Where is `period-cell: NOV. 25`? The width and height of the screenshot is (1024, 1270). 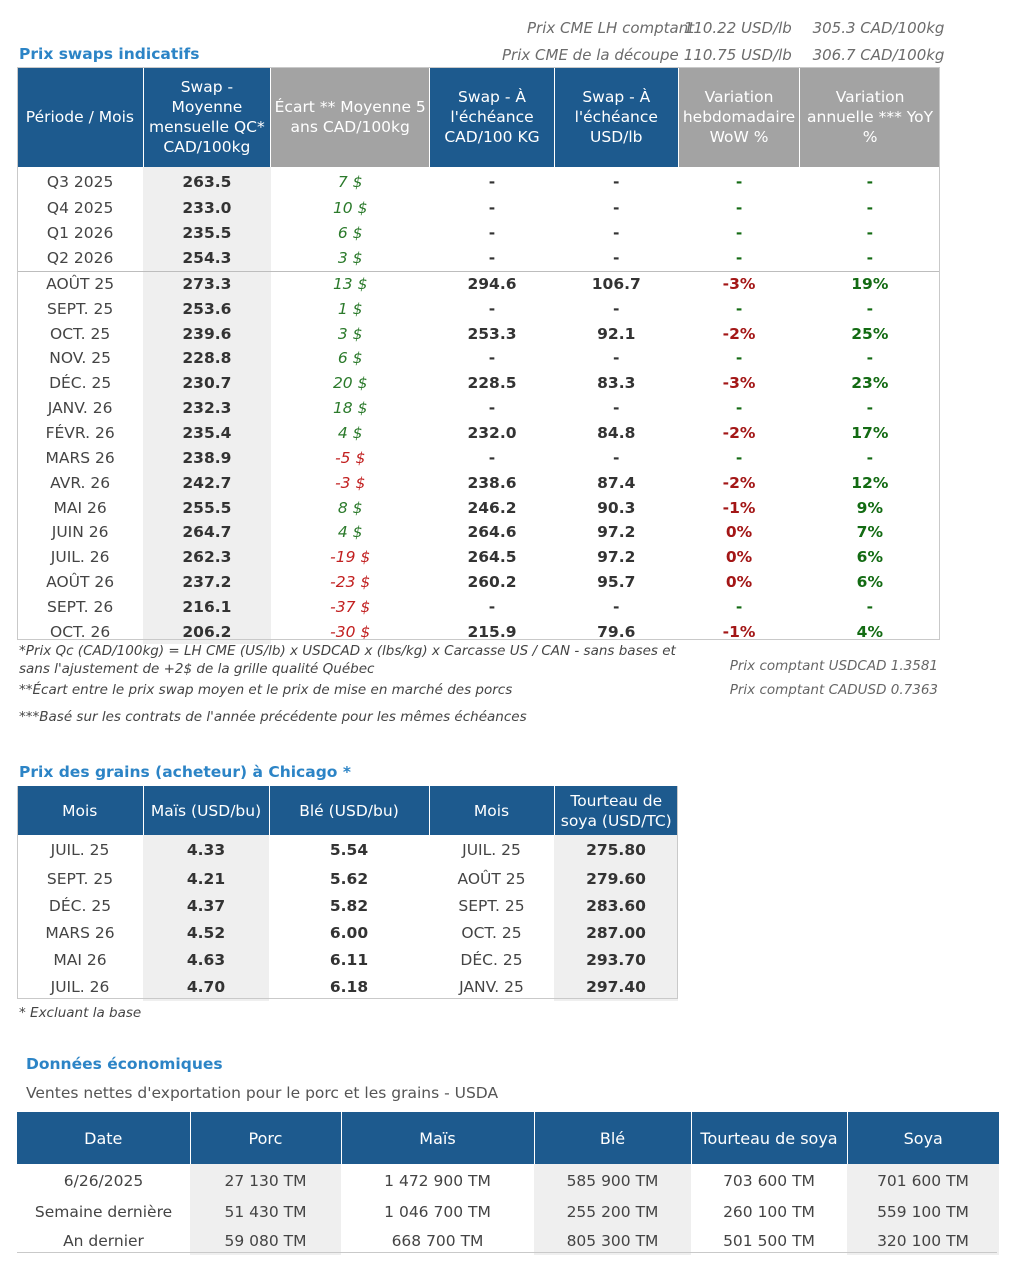
period-cell: NOV. 25 is located at coordinates (80, 358).